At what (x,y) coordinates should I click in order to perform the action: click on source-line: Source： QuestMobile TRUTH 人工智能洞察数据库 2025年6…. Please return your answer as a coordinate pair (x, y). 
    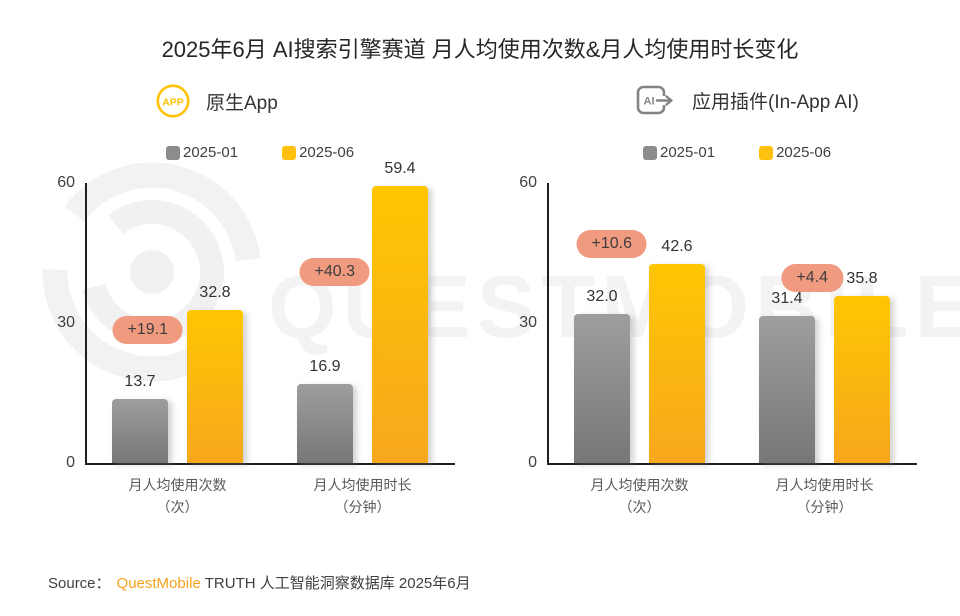
    Looking at the image, I should click on (259, 582).